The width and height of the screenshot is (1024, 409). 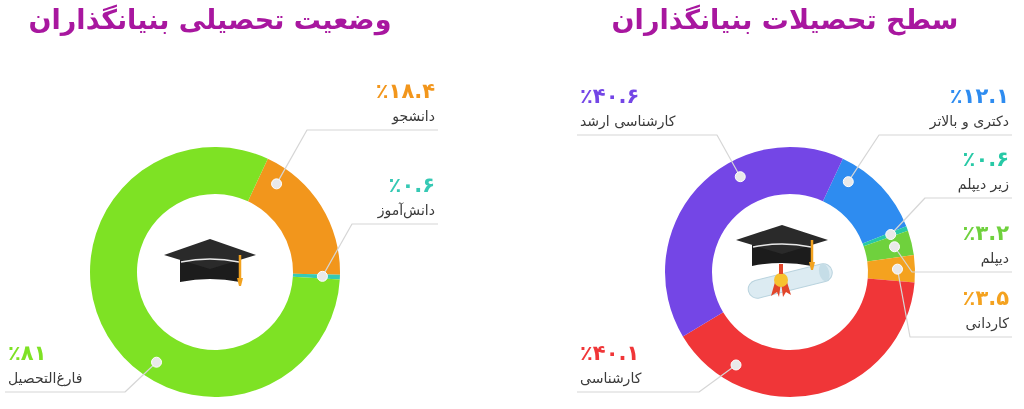 I want to click on chart-title: سطح تحصیلات بنیانگذاران, so click(x=785, y=19).